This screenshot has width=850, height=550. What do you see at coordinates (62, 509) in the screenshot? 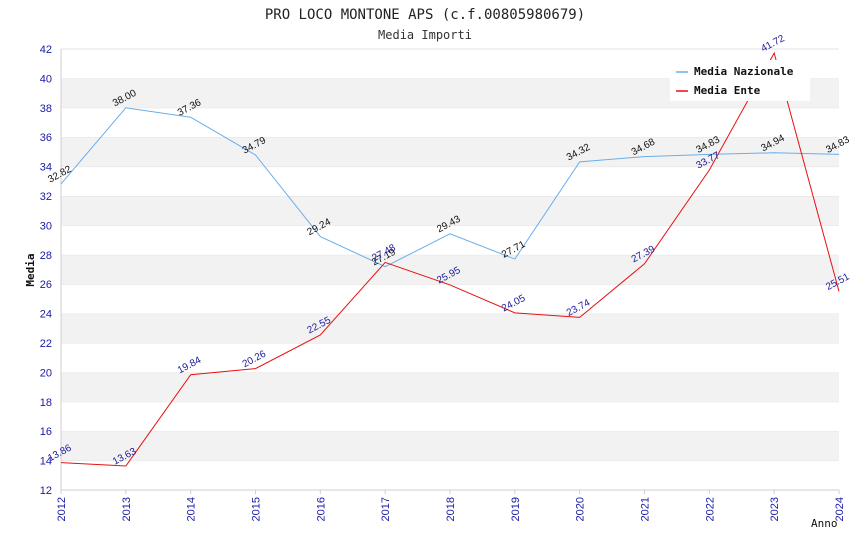
I see `x-tick-label: 2012` at bounding box center [62, 509].